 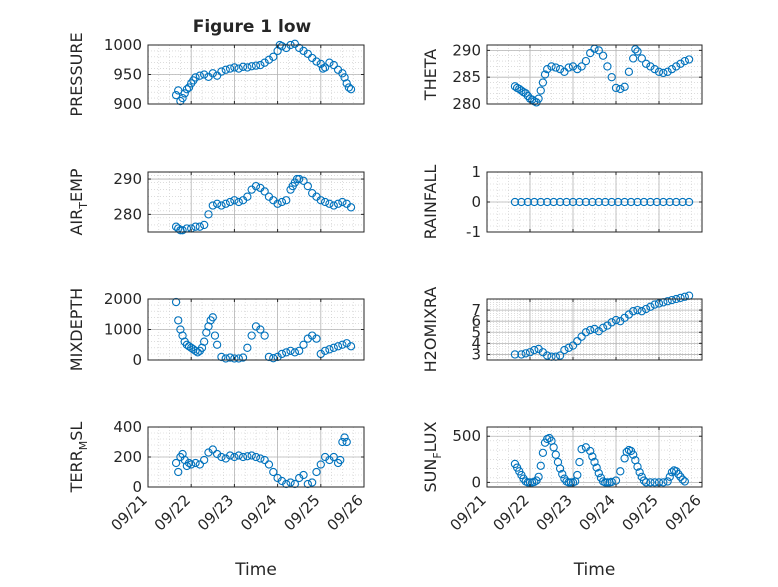 I want to click on x-tick-label: 09/24, so click(x=597, y=512).